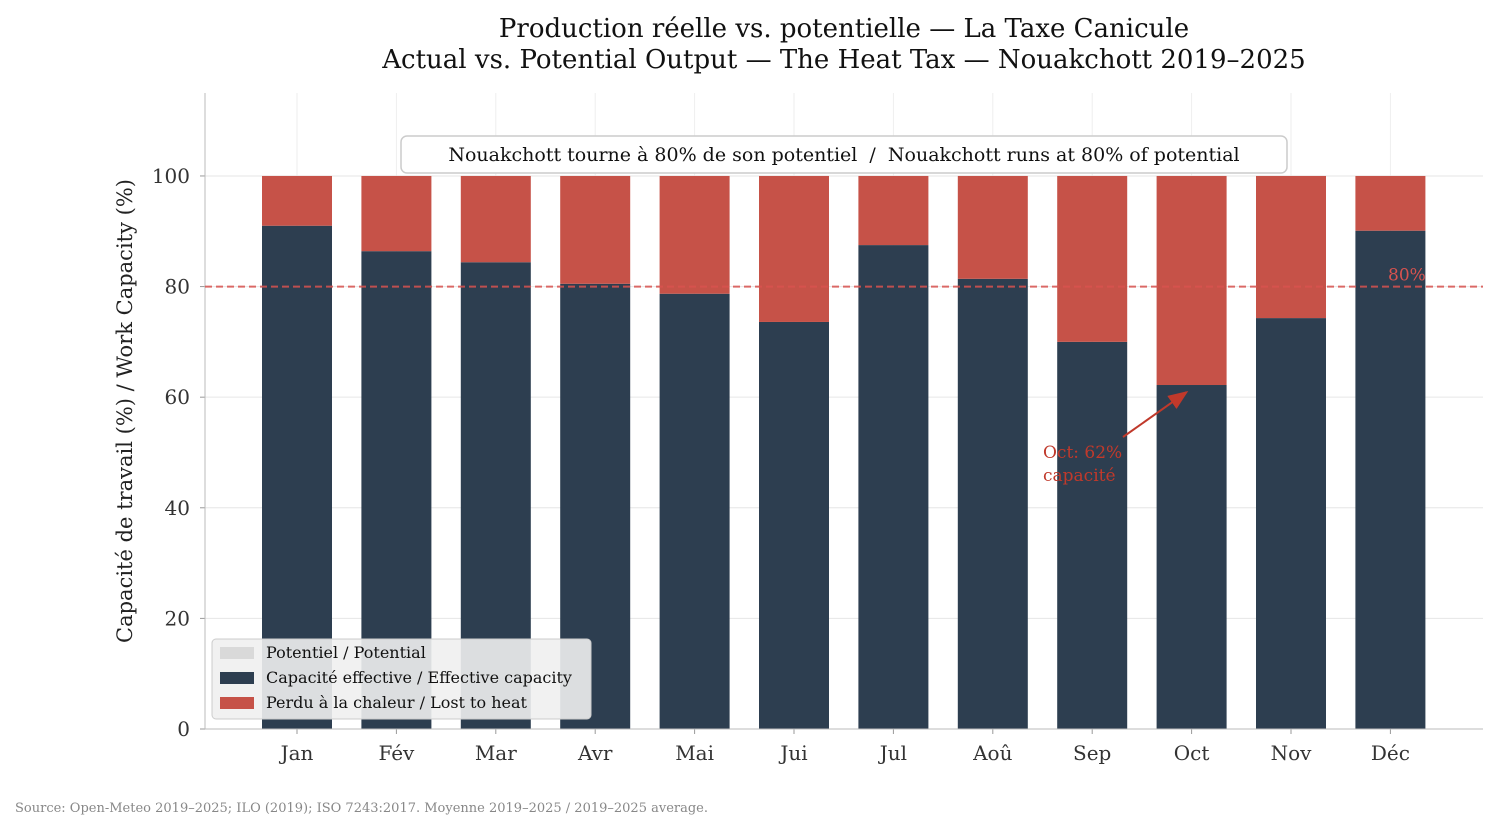 The width and height of the screenshot is (1498, 833). Describe the element at coordinates (792, 753) in the screenshot. I see `x-tick-label: Jui` at that location.